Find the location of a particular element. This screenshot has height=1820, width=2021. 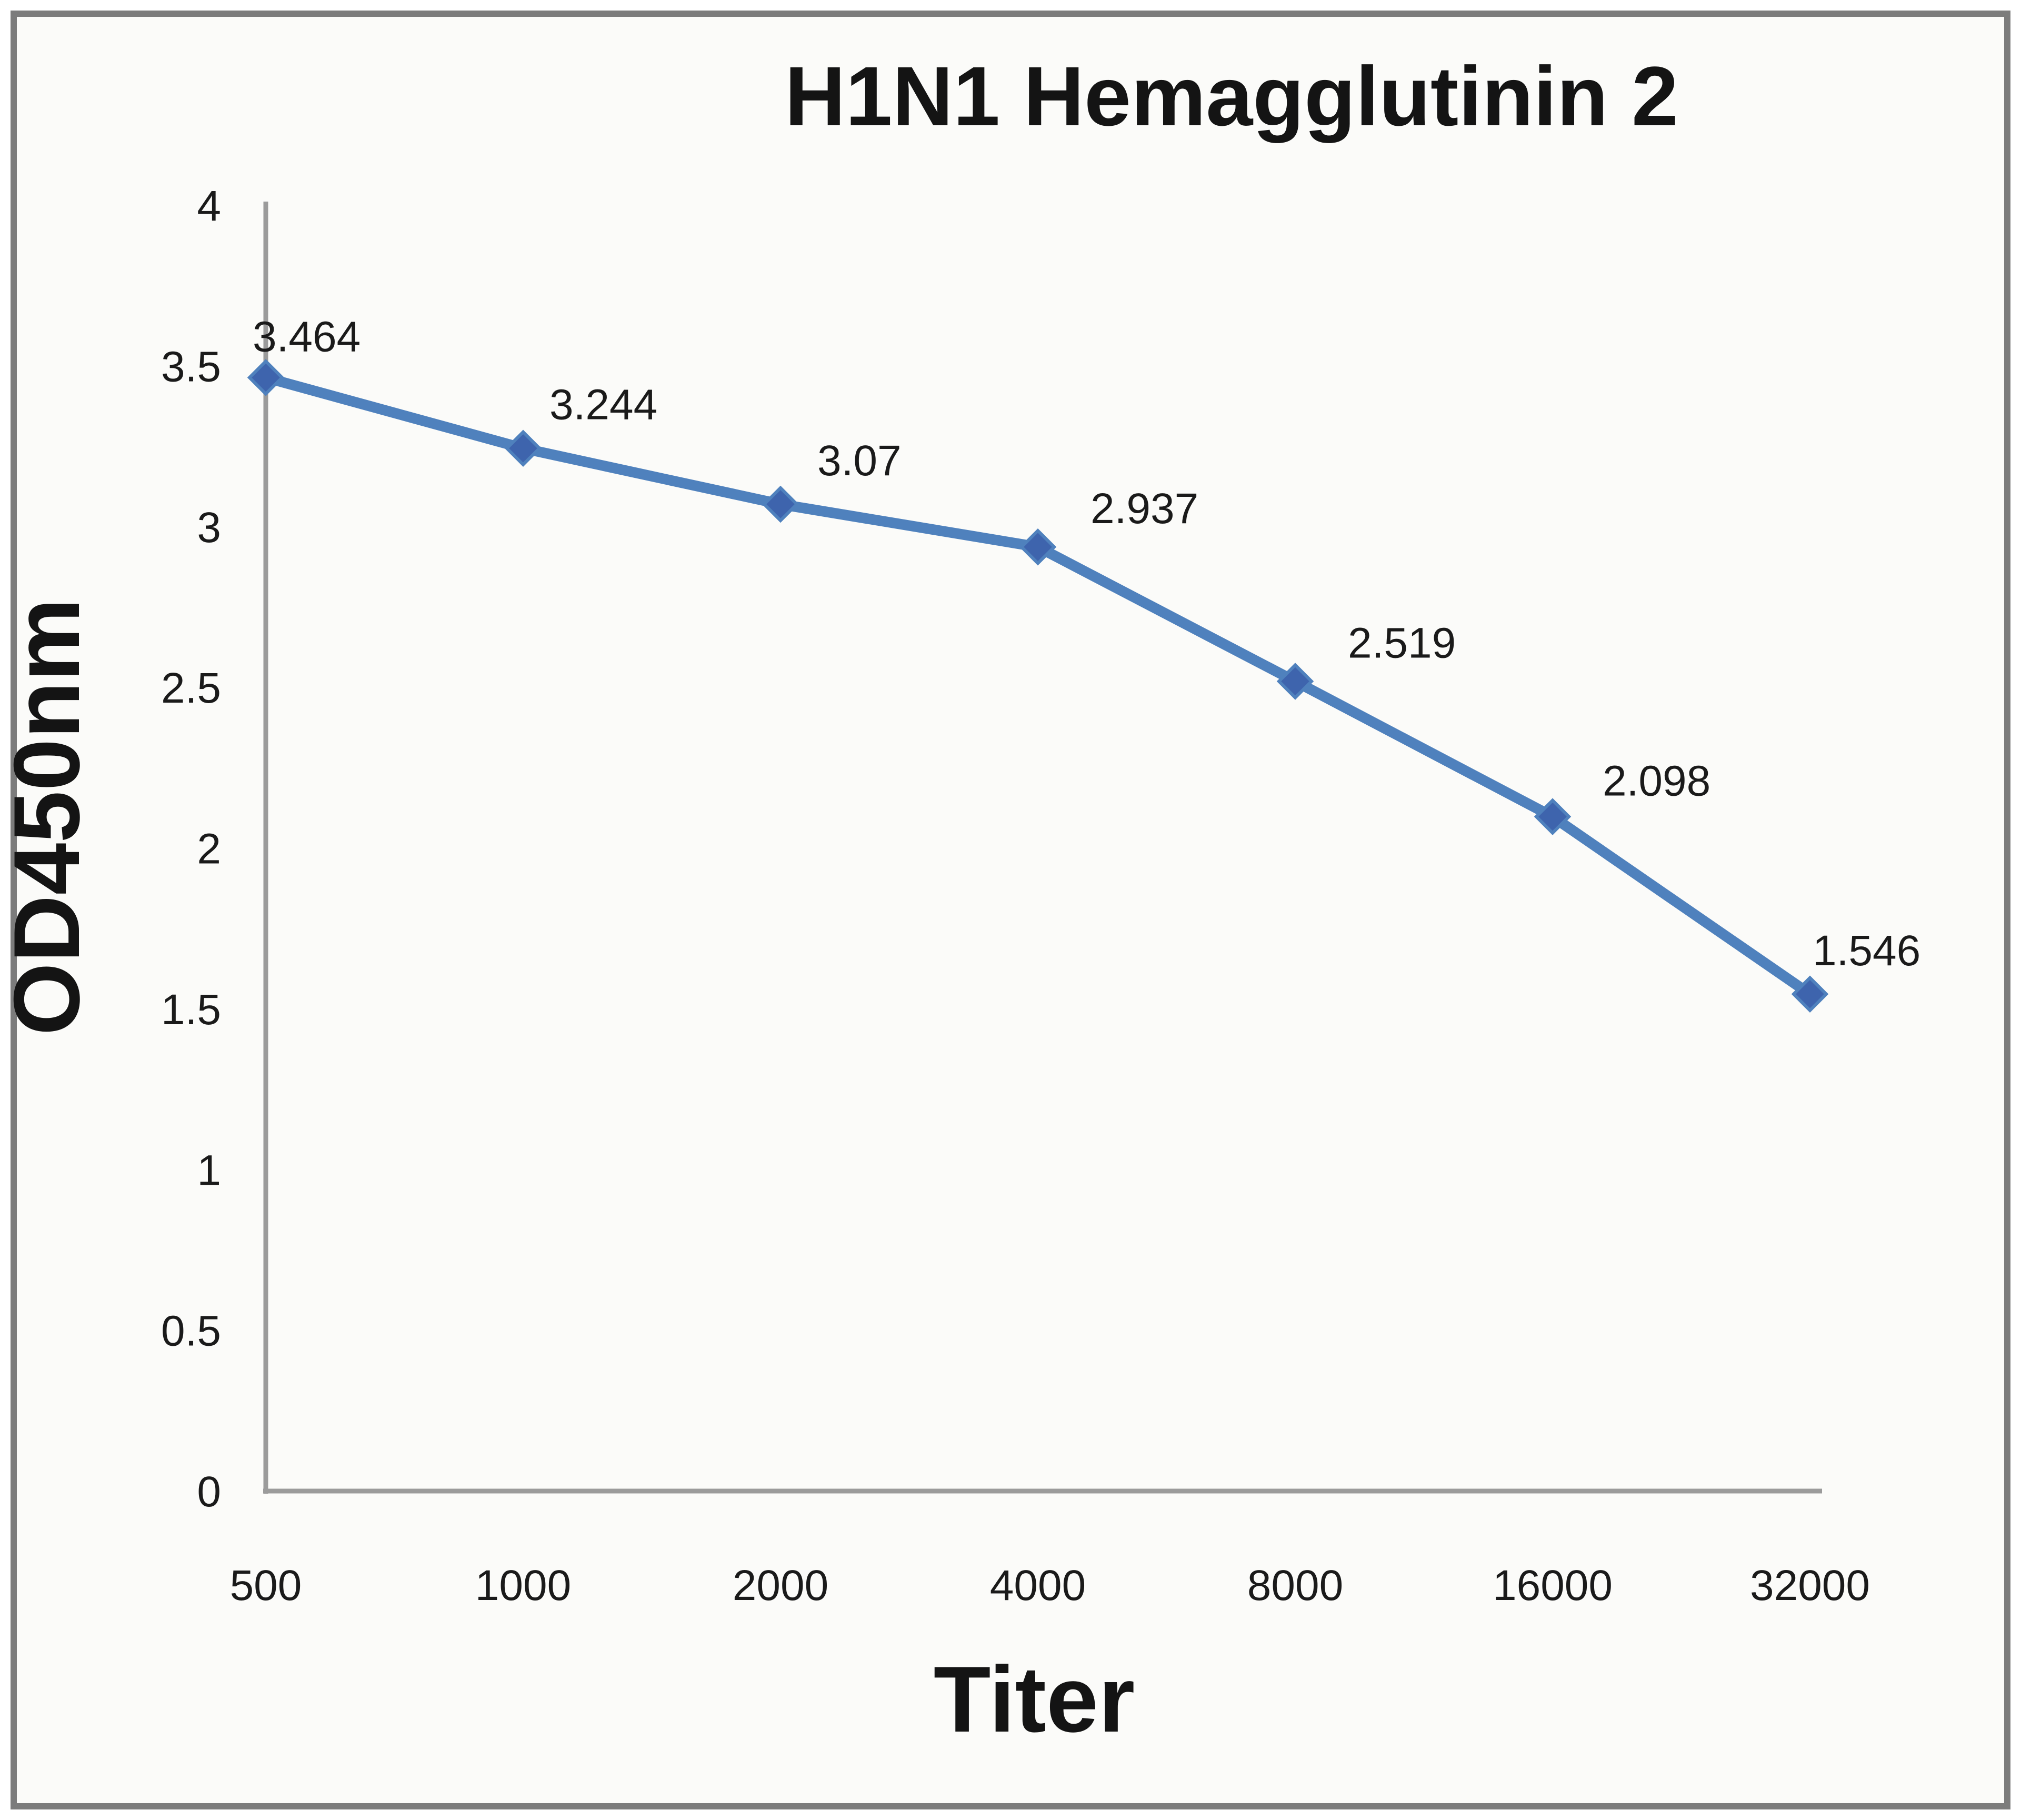

chart-title: H1N1 Hemagglutinin 2 is located at coordinates (1231, 96).